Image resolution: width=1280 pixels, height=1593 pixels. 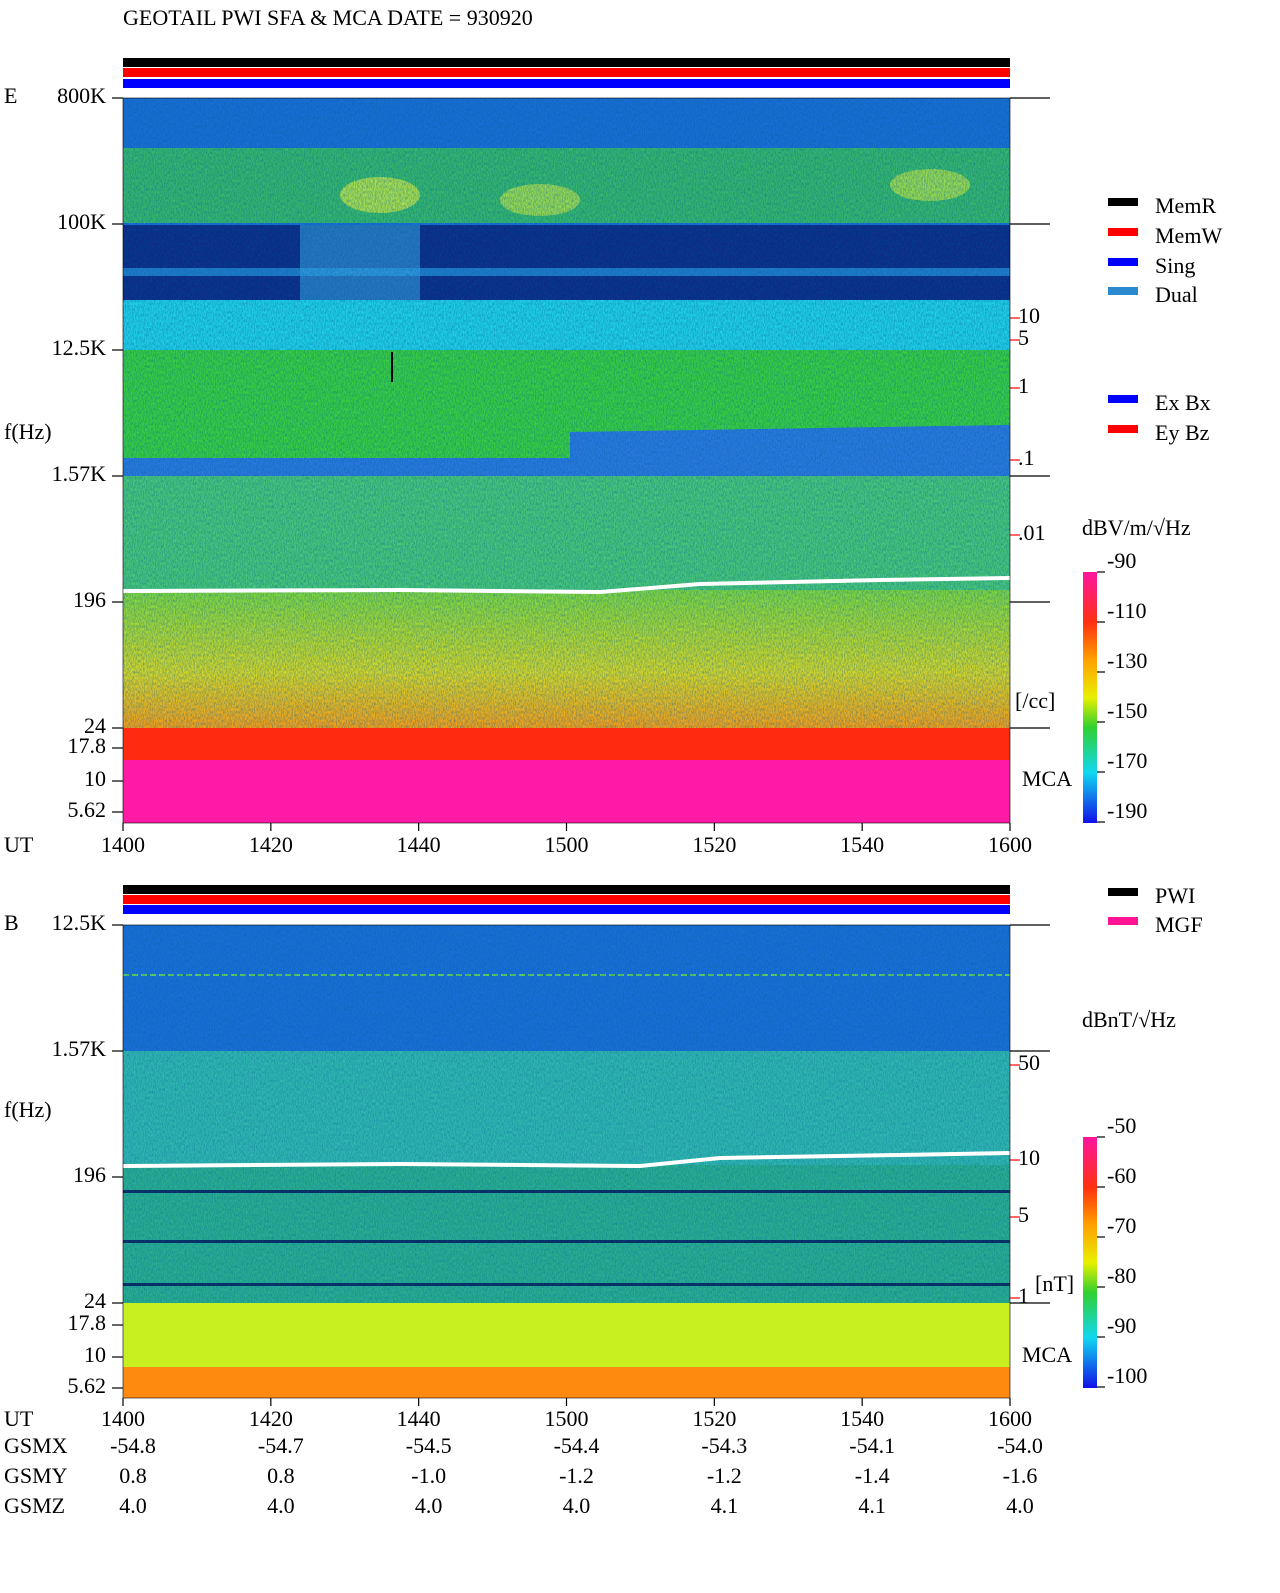 I want to click on orbit-value: -54.7, so click(x=281, y=1445).